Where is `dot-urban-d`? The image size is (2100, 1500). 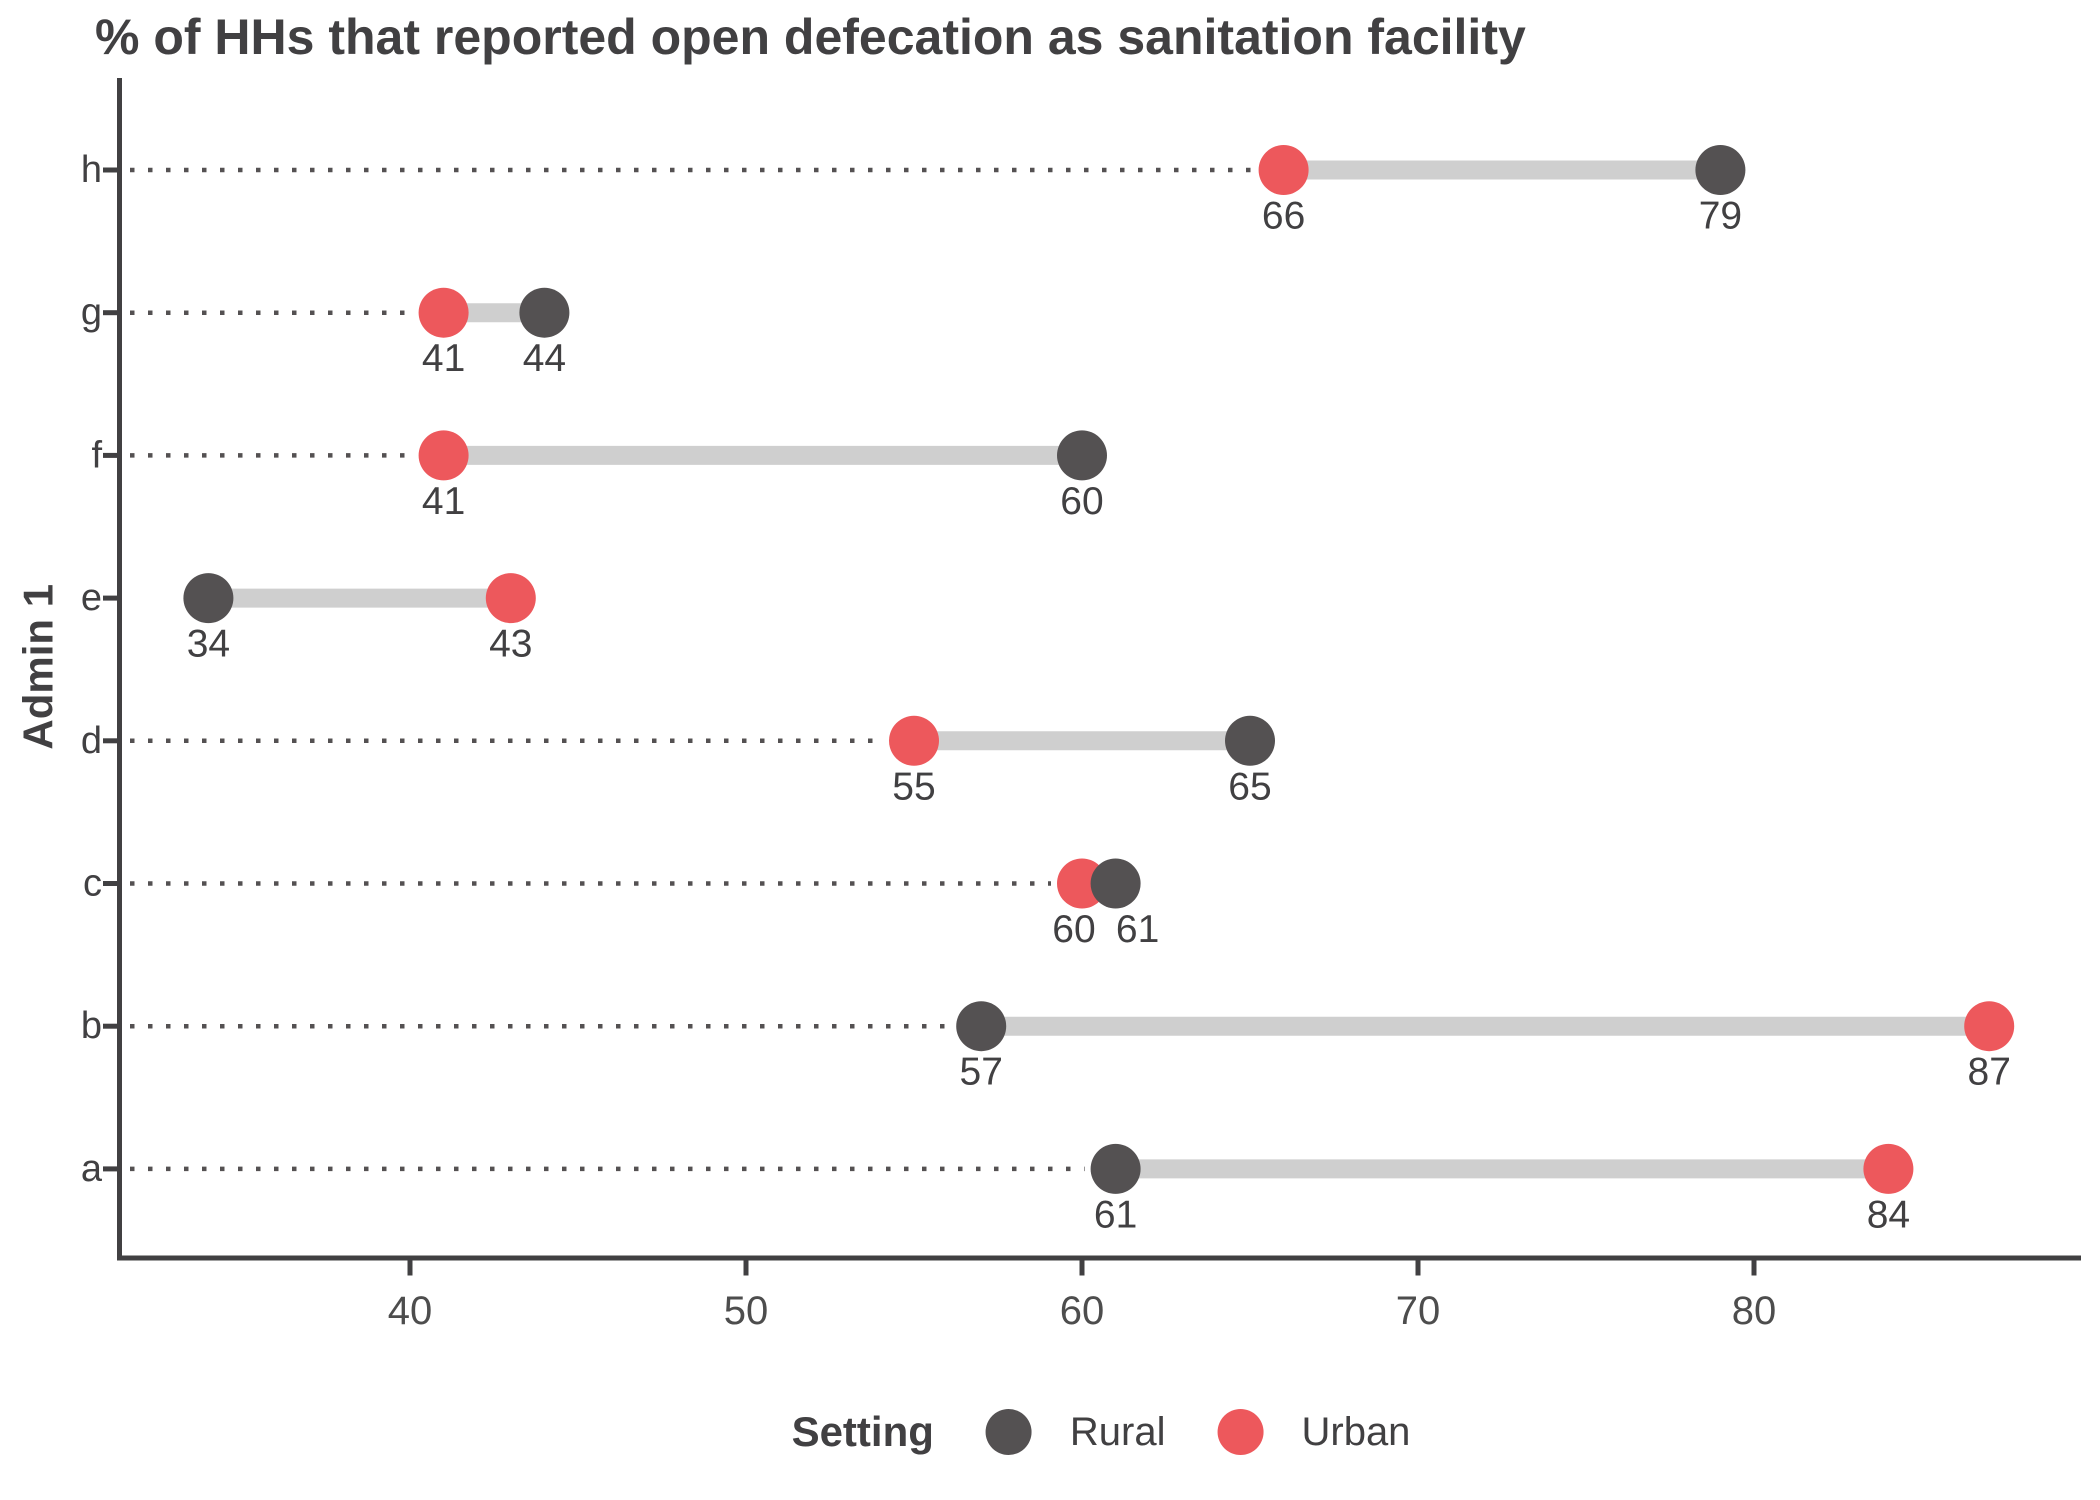
dot-urban-d is located at coordinates (914, 740).